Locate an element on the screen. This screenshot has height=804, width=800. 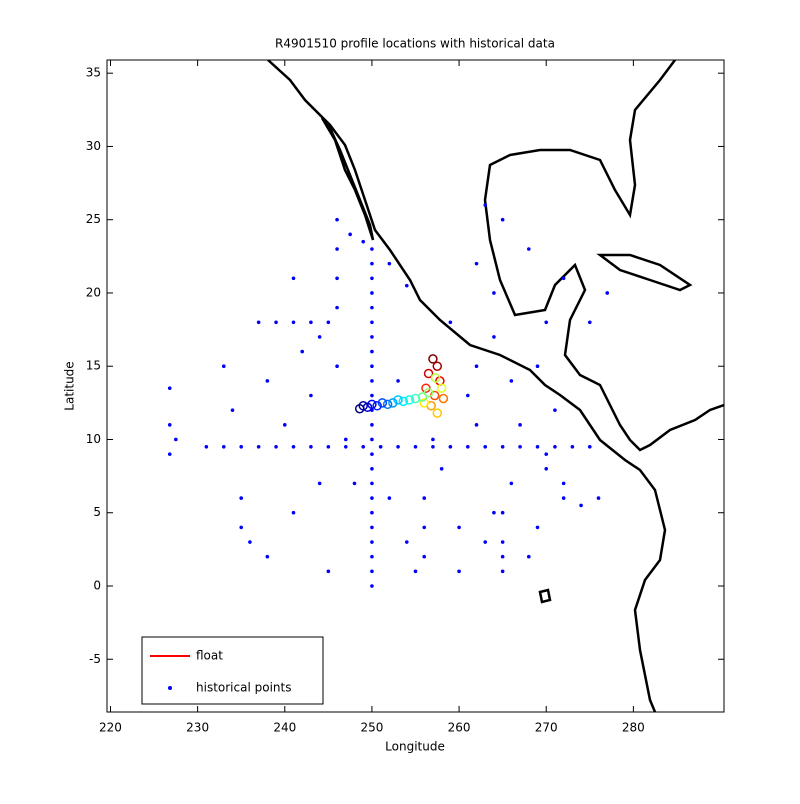
y-tick-label: 10 is located at coordinates (93, 439).